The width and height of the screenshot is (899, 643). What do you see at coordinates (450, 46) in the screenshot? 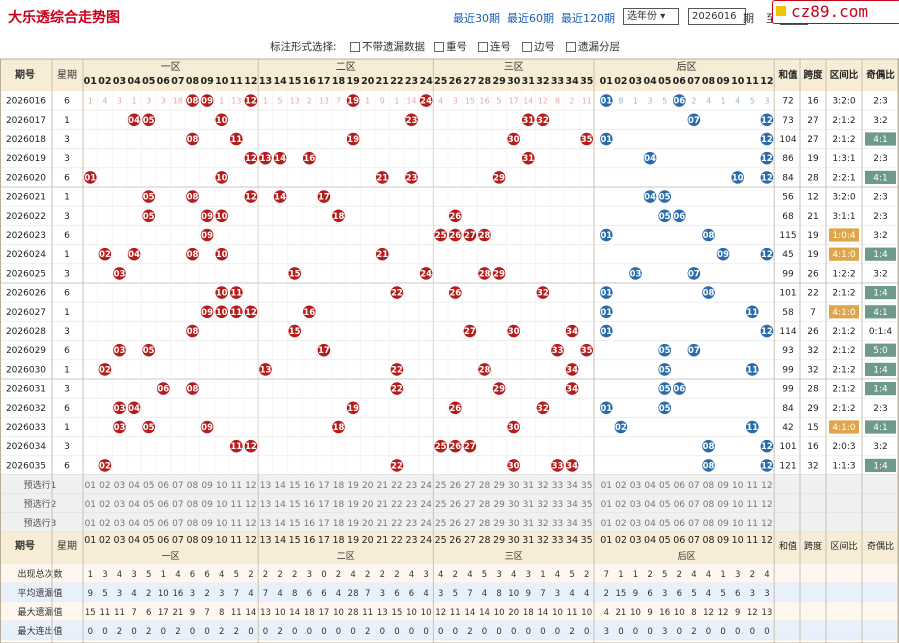
I see `option-repeat: 重号` at bounding box center [450, 46].